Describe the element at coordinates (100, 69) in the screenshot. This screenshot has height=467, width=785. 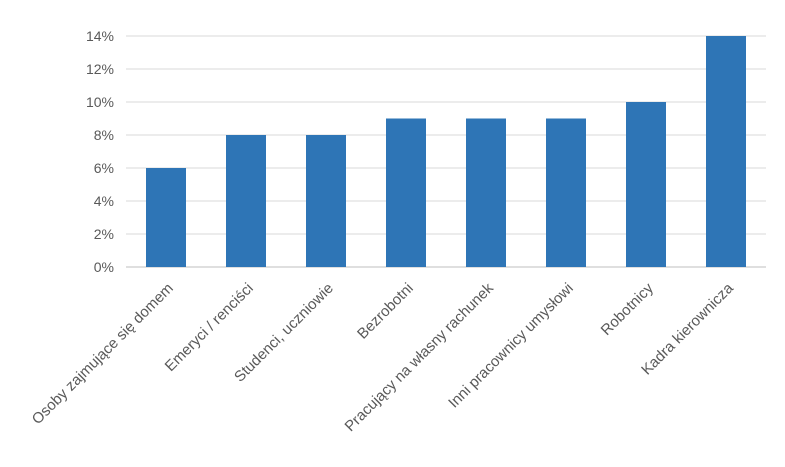
I see `y-tick-label: 12%` at that location.